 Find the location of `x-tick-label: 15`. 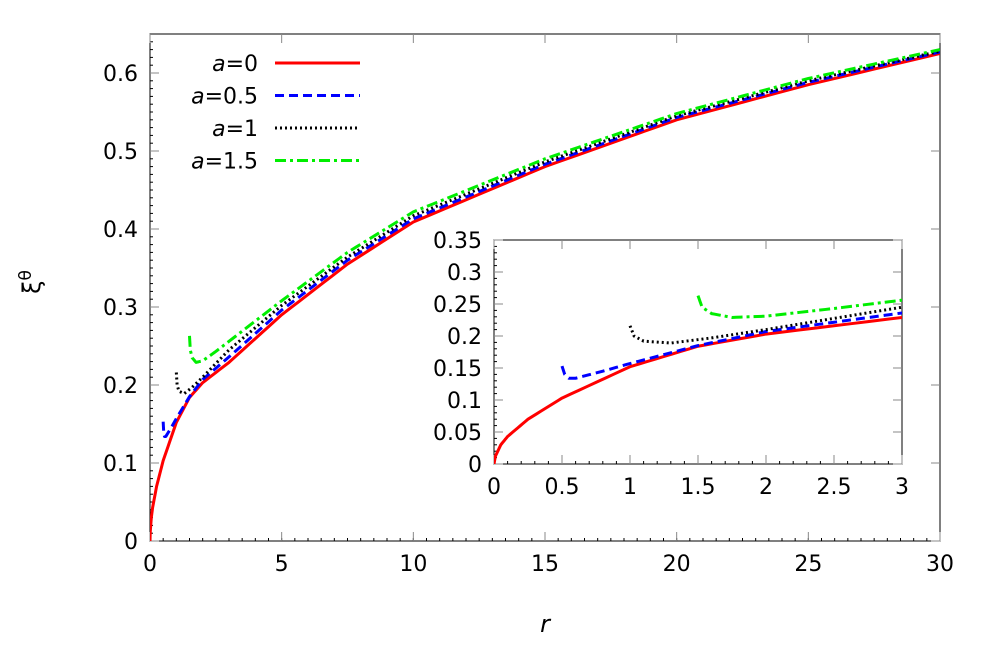

x-tick-label: 15 is located at coordinates (545, 564).